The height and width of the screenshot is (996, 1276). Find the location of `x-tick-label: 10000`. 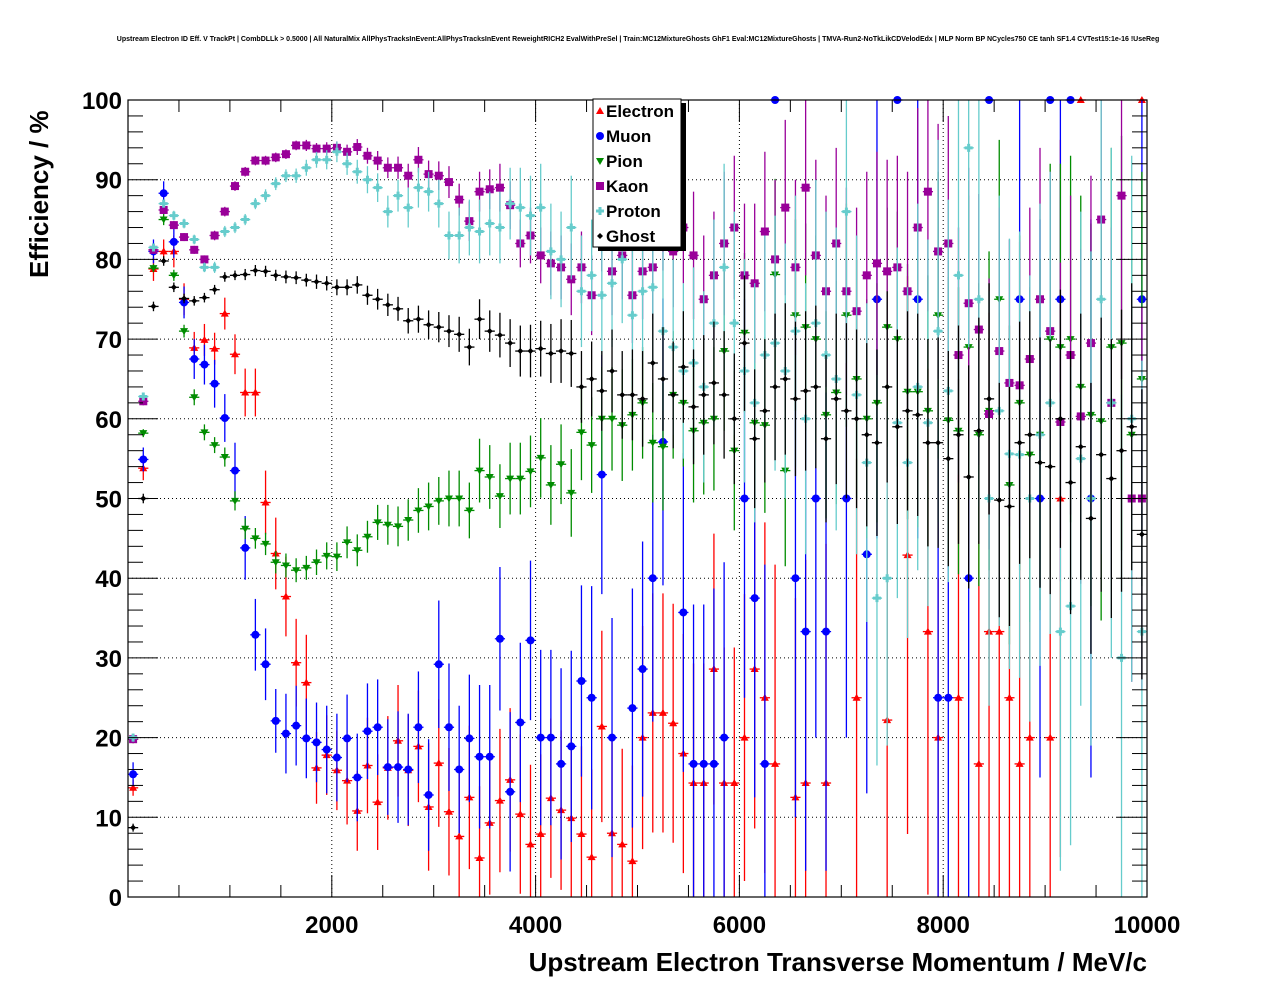

x-tick-label: 10000 is located at coordinates (1147, 925).